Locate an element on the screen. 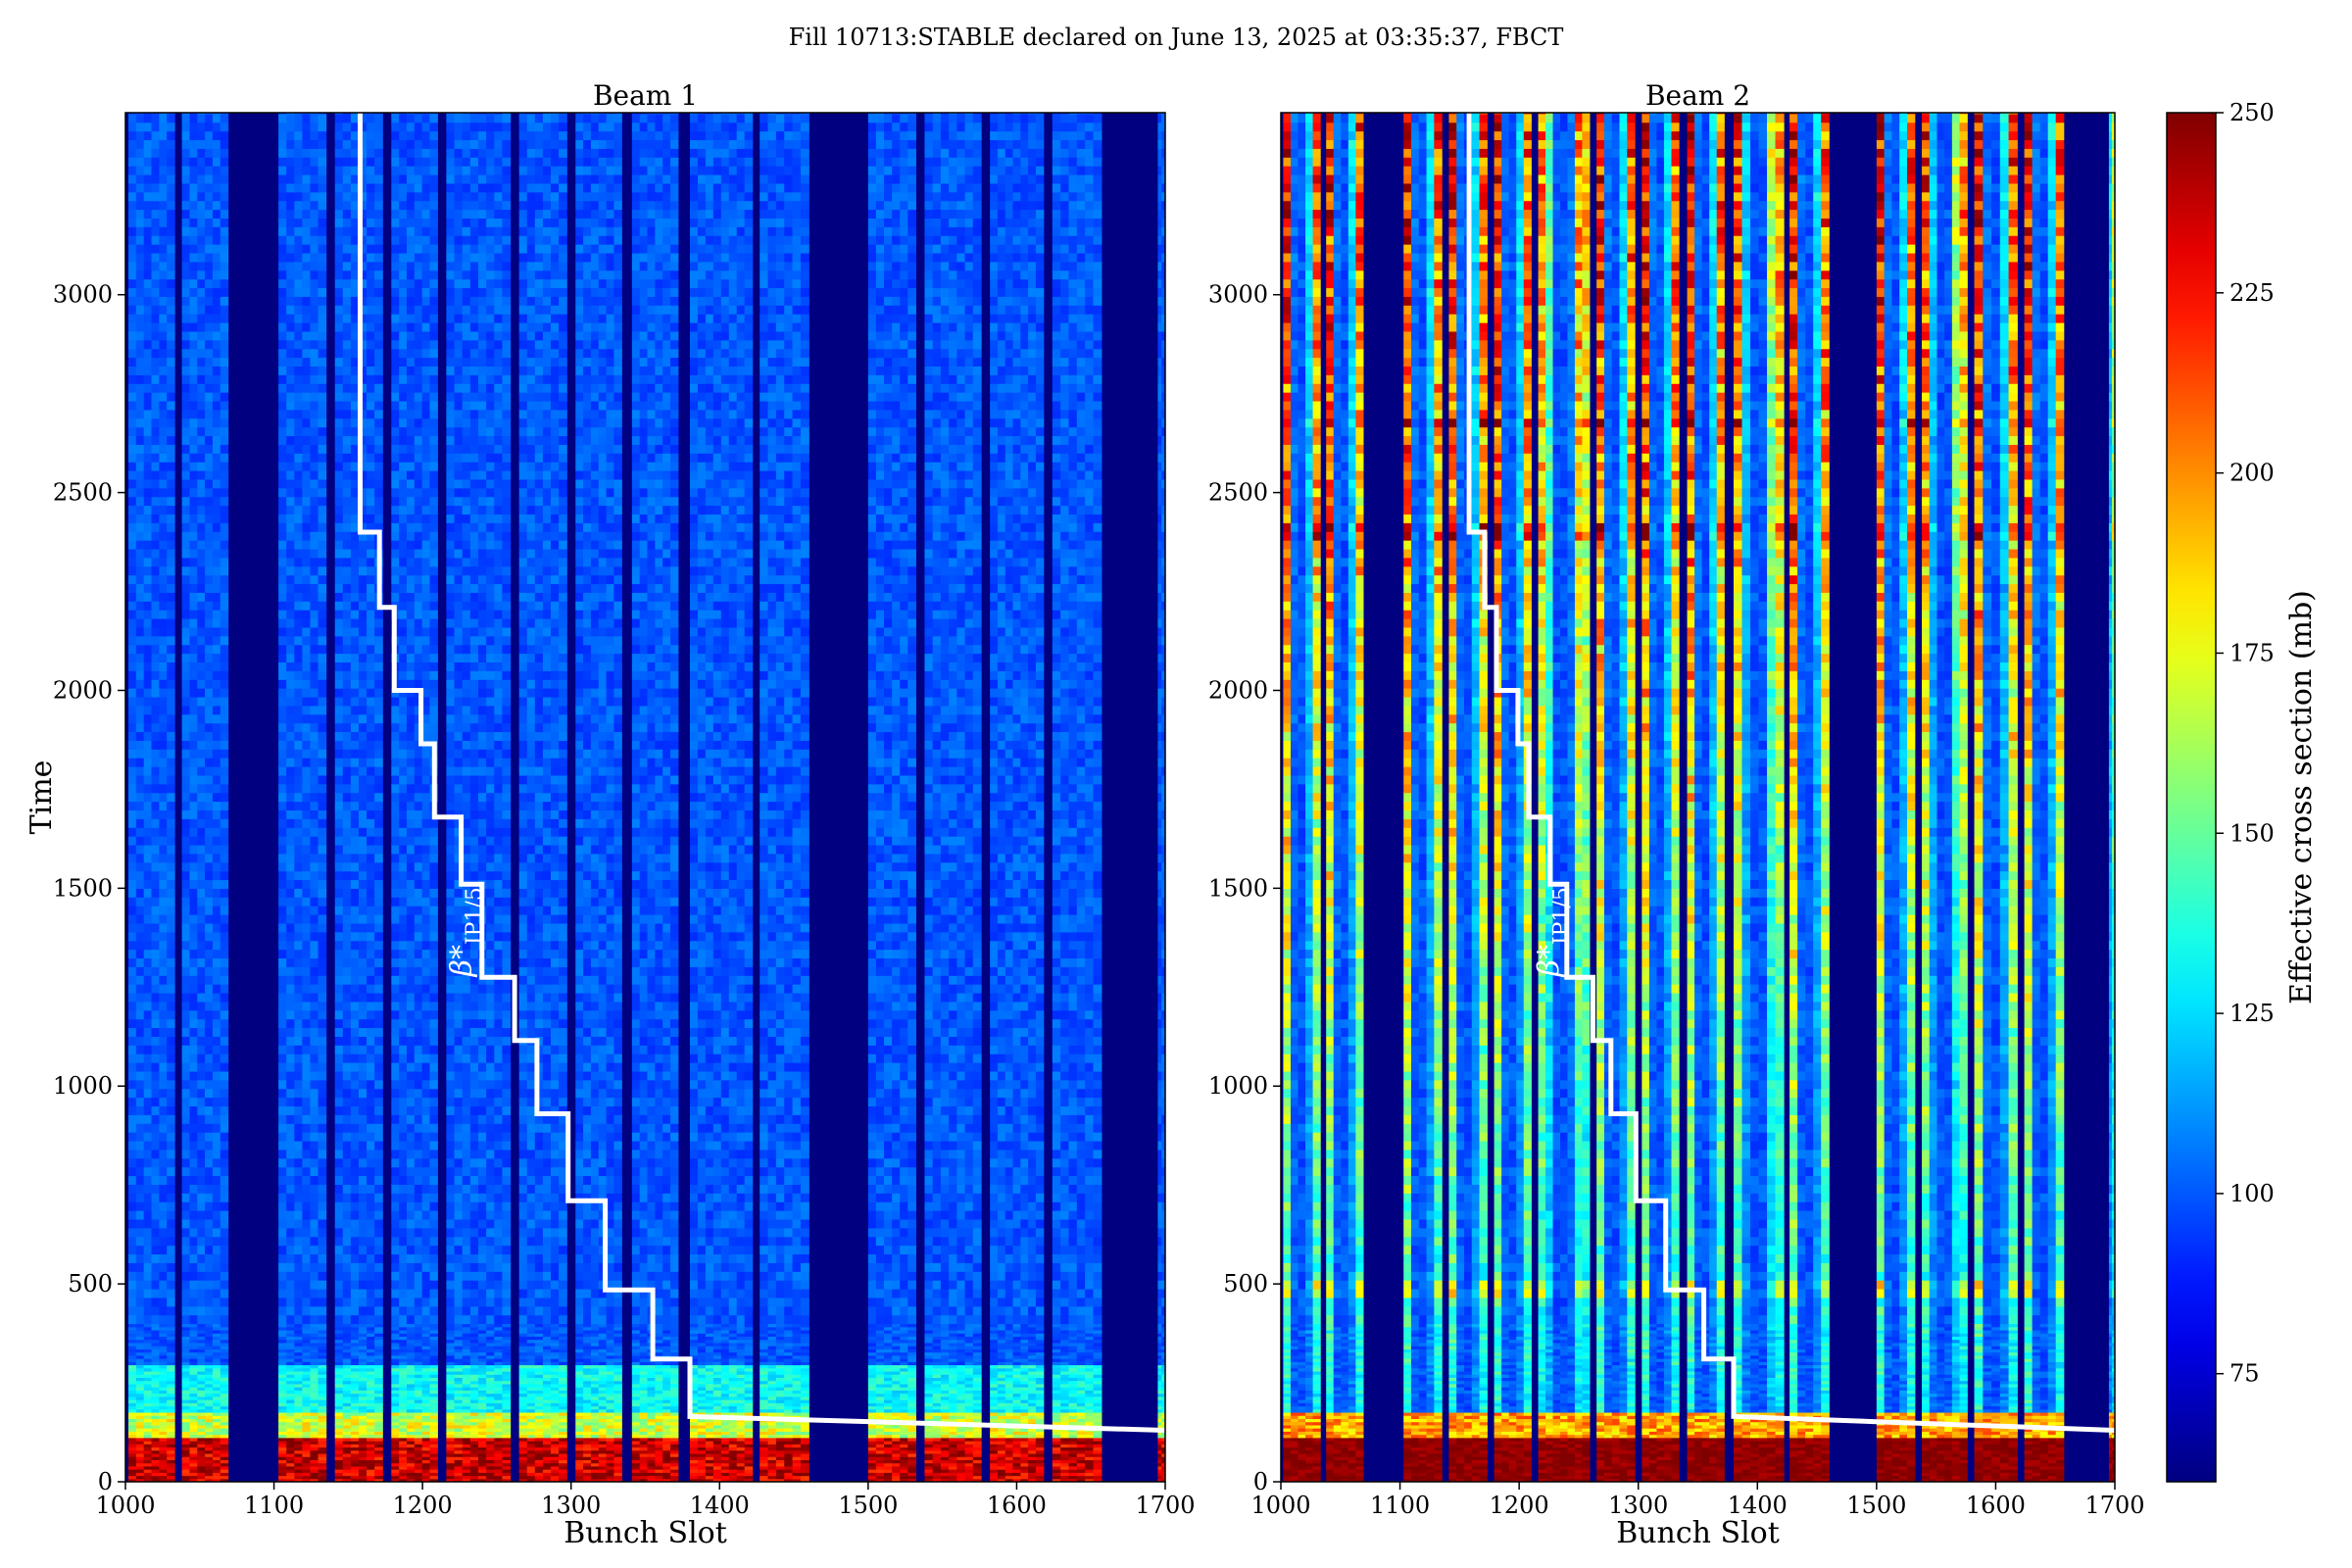  colorbar-tick-label: 250 is located at coordinates (2252, 112).